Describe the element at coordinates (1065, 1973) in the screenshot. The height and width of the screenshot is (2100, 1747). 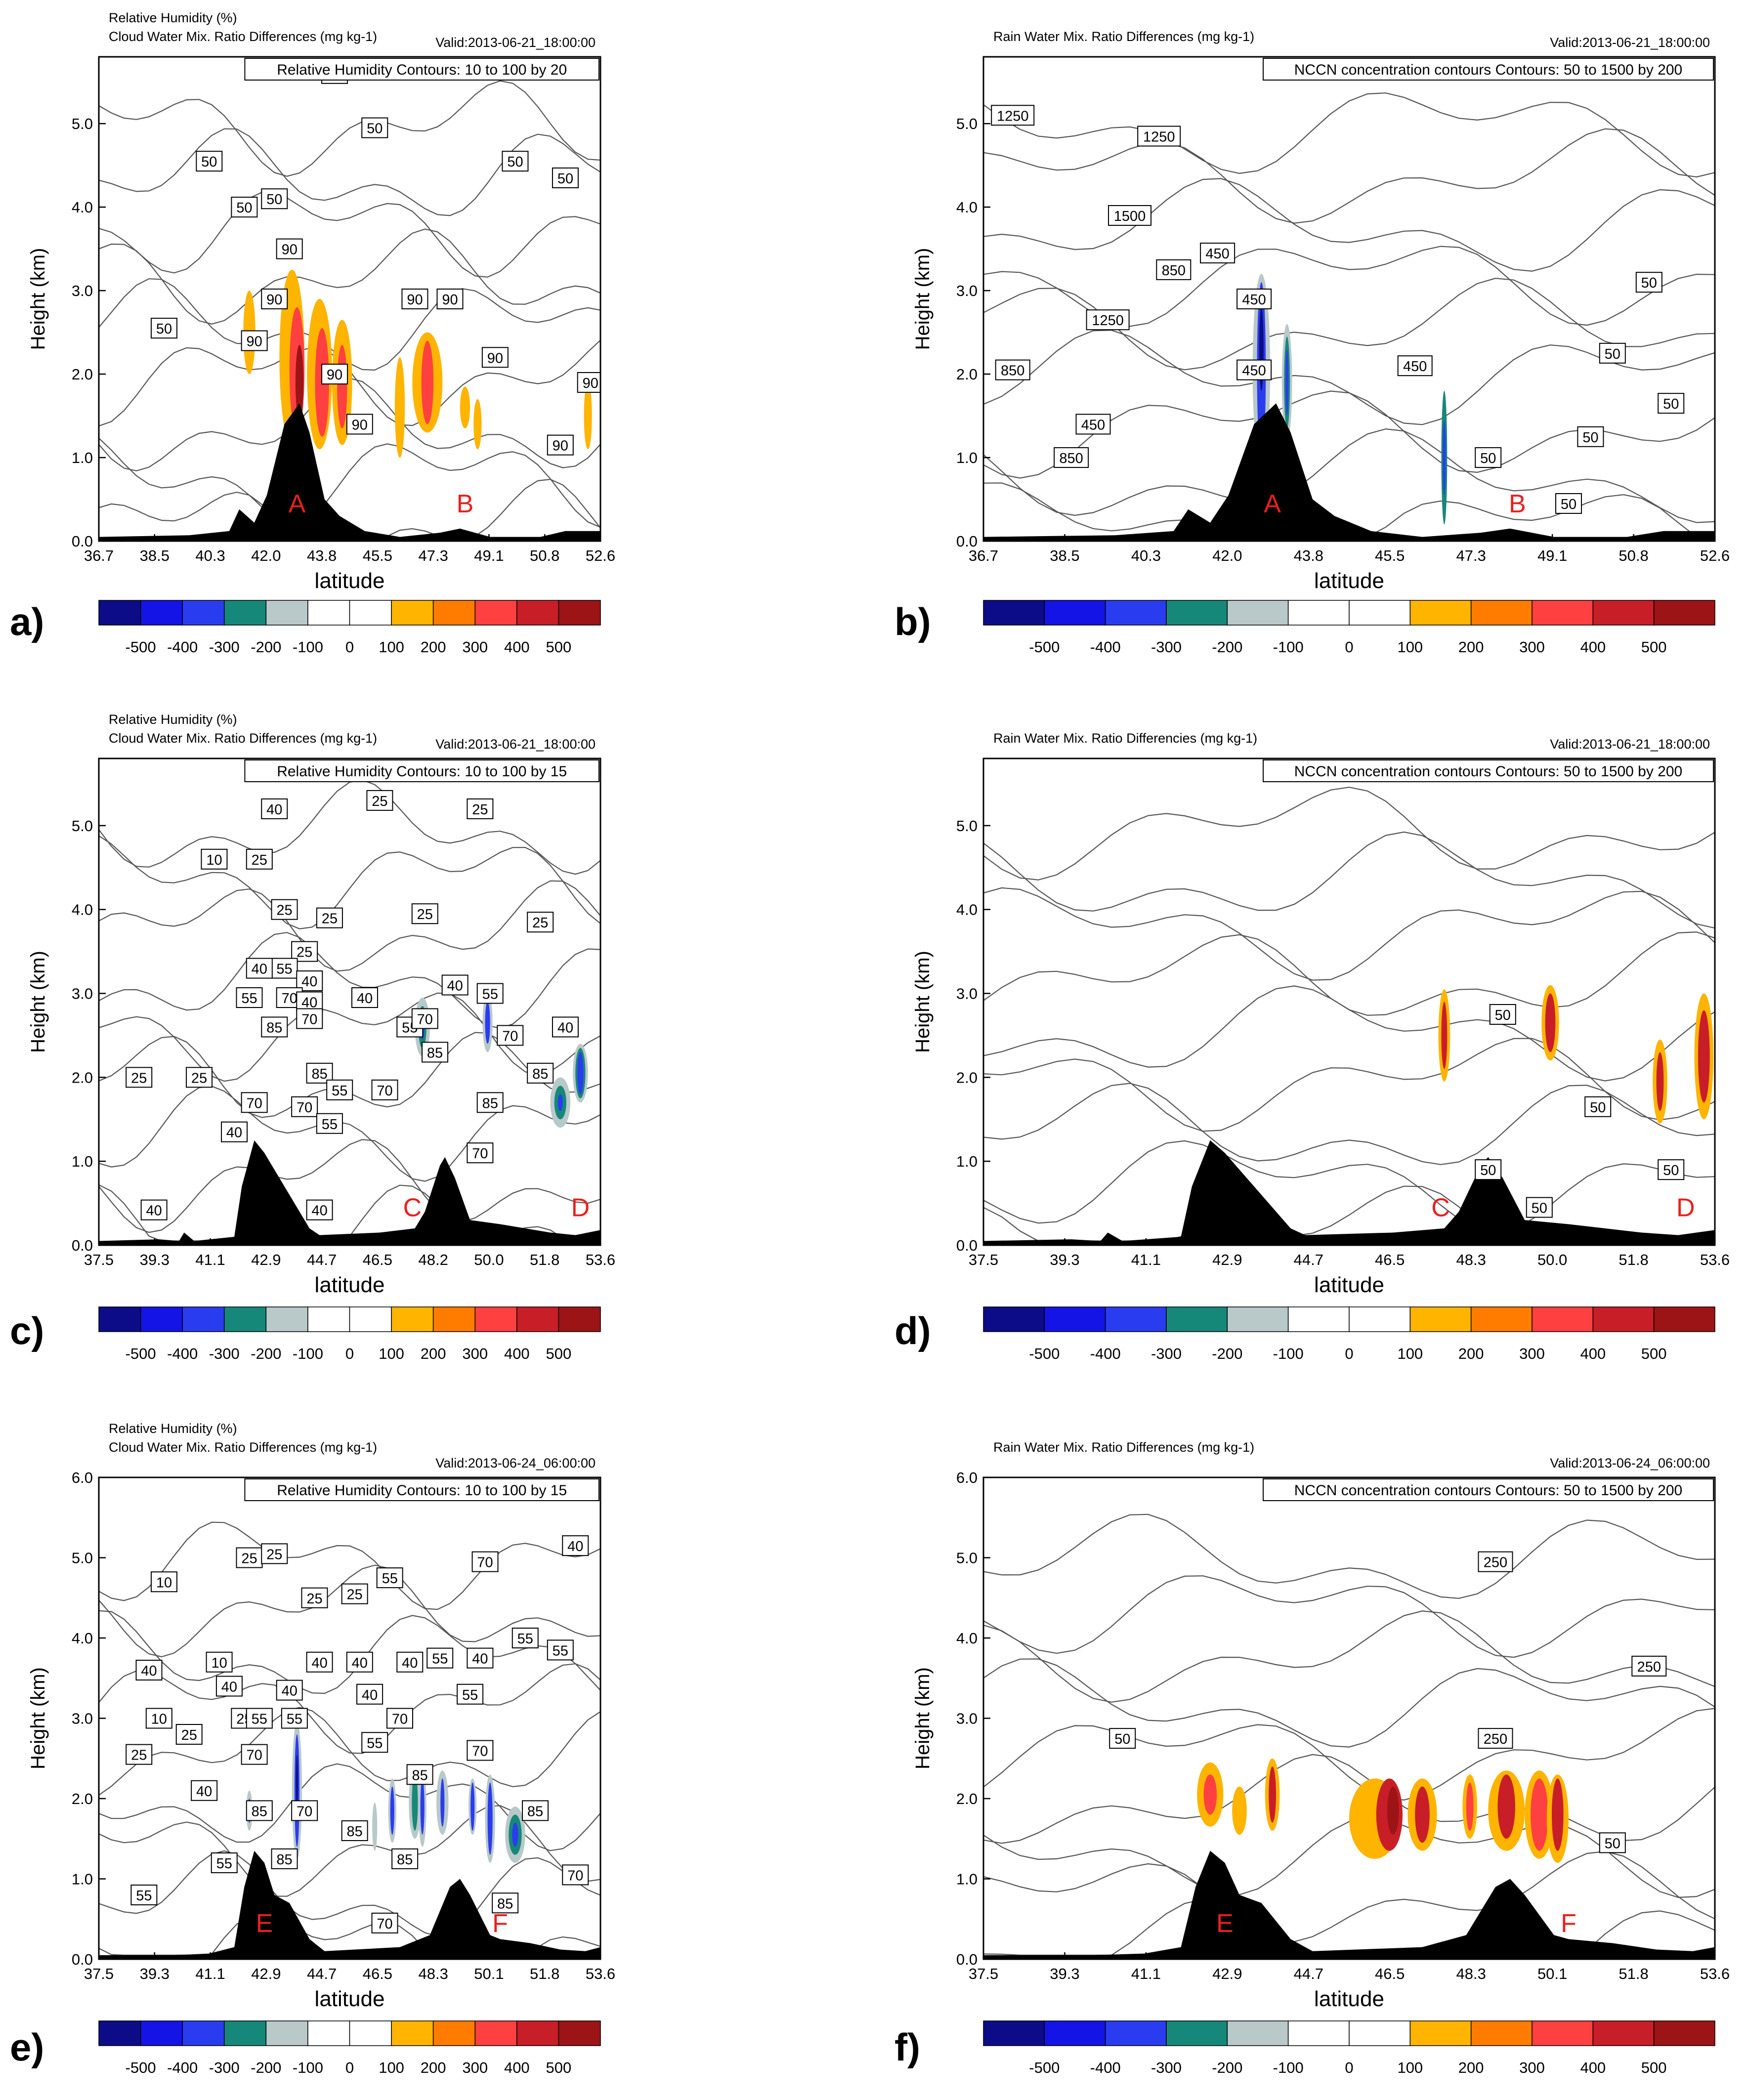
I see `x-tick-label: 39.3` at that location.